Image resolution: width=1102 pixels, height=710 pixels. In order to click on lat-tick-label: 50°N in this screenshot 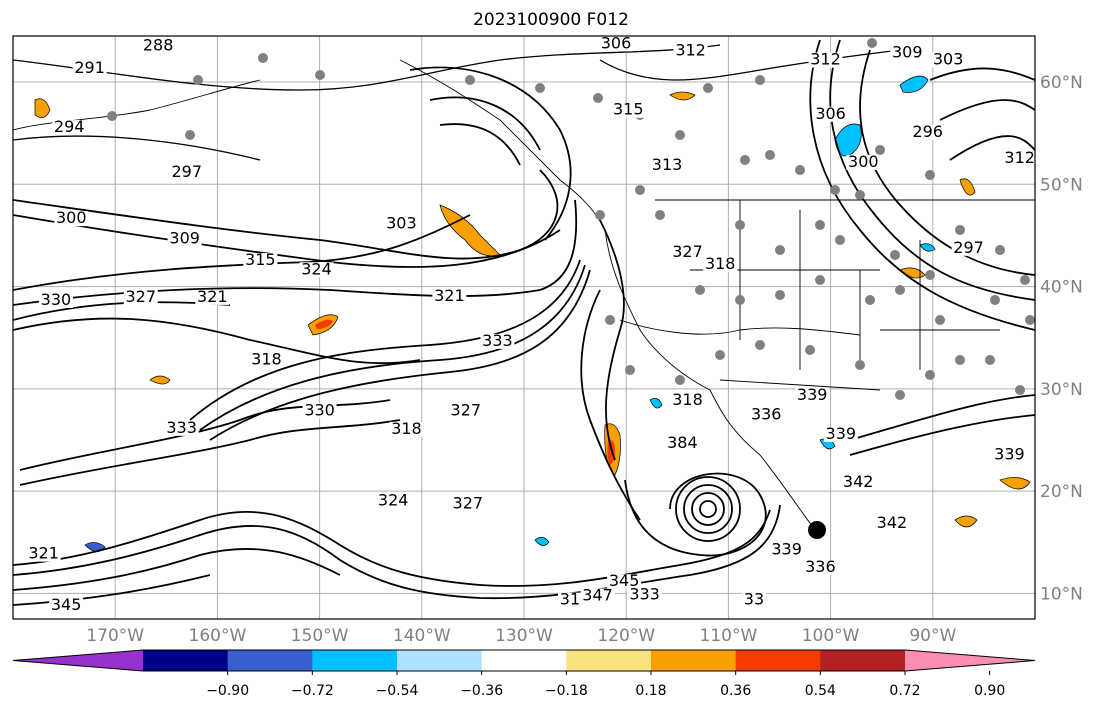, I will do `click(1061, 185)`.